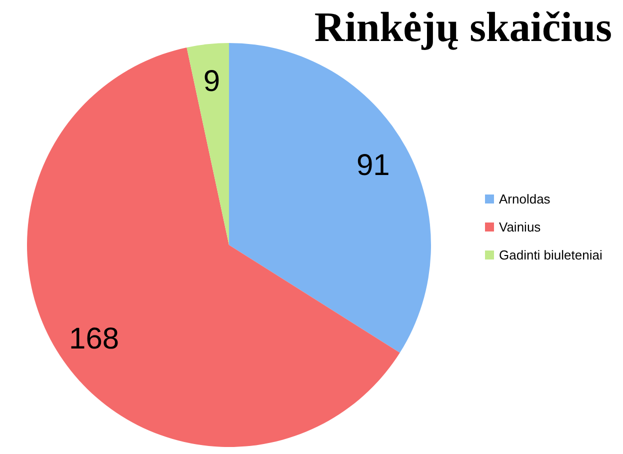 This screenshot has width=623, height=454. What do you see at coordinates (520, 227) in the screenshot?
I see `legend-label: Vainius` at bounding box center [520, 227].